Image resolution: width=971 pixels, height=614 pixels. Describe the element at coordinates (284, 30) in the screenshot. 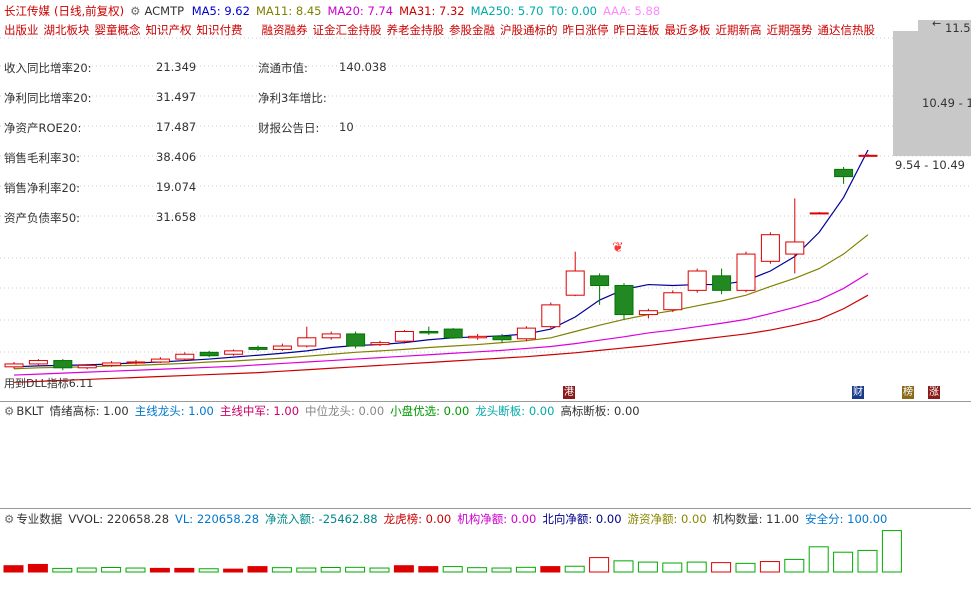

I see `concept-tag: 融资融券` at that location.